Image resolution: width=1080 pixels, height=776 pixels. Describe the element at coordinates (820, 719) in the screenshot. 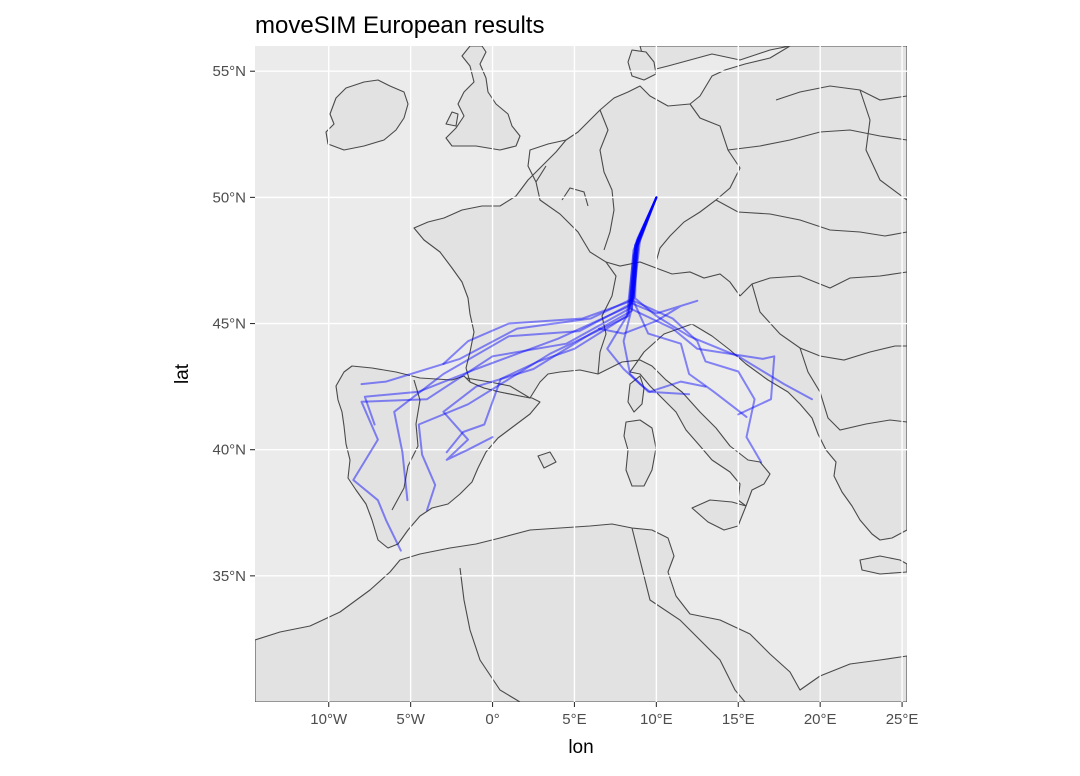

I see `x-tick-label: 20°E` at that location.